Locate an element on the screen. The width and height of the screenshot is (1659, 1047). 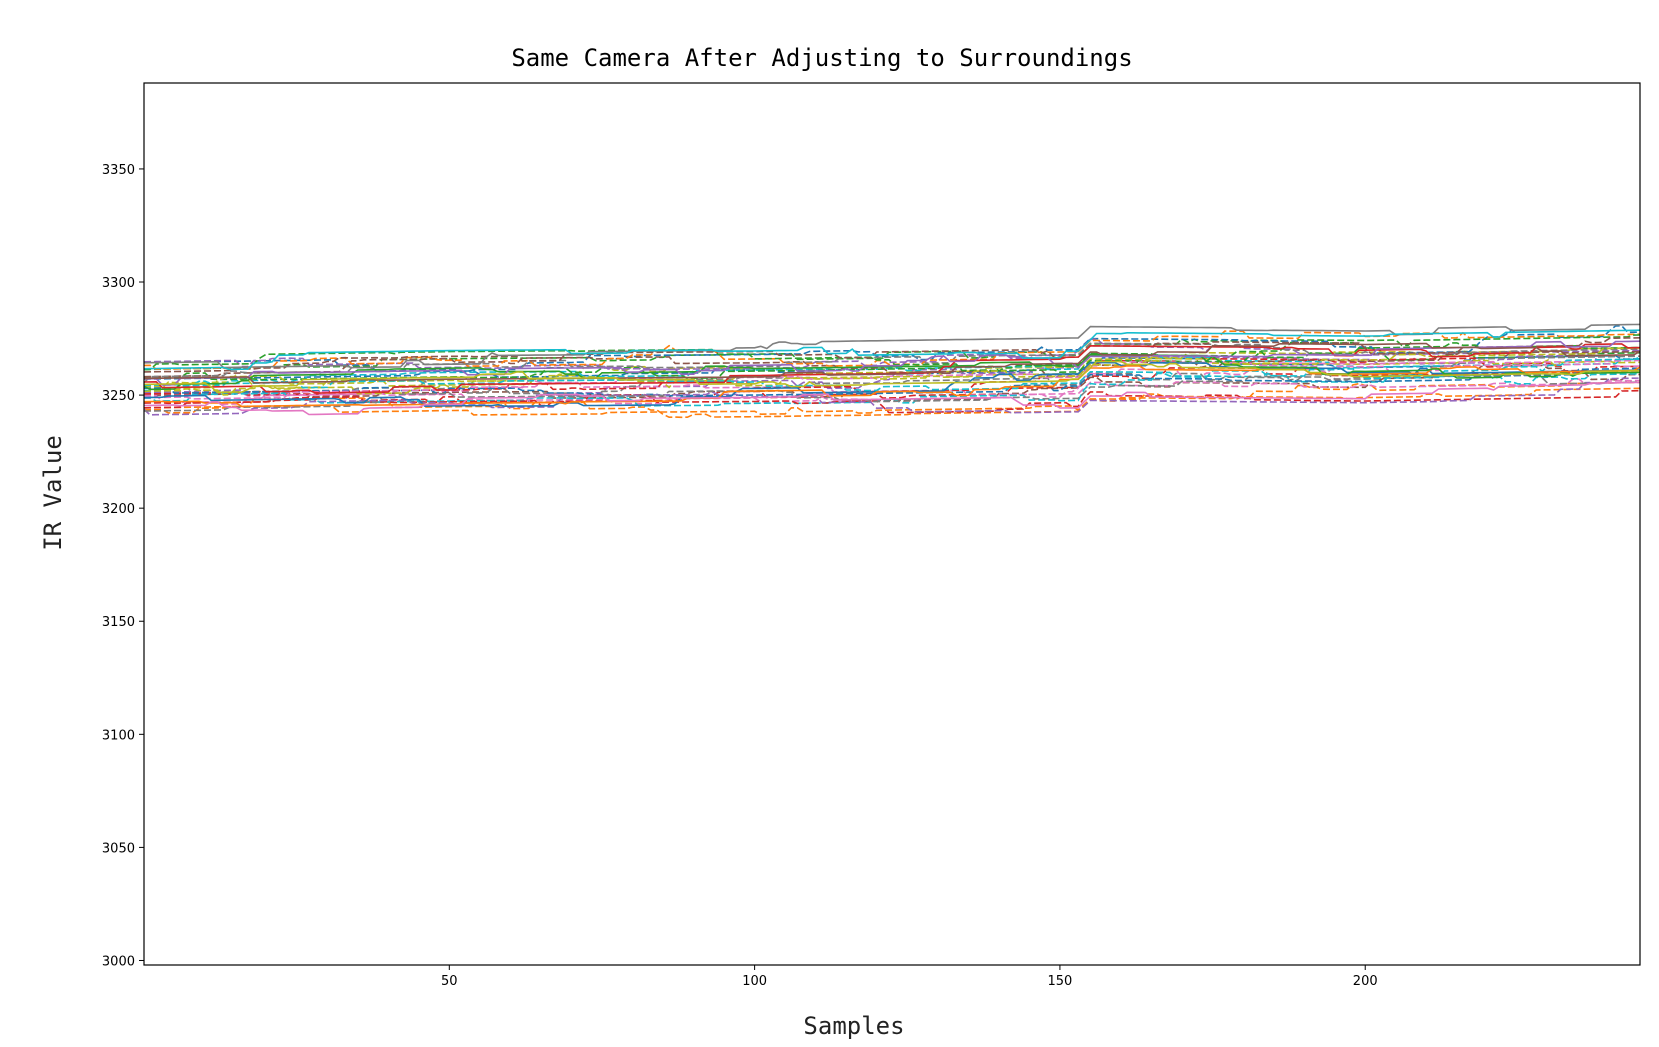
x-tick-label: 200 is located at coordinates (1365, 981).